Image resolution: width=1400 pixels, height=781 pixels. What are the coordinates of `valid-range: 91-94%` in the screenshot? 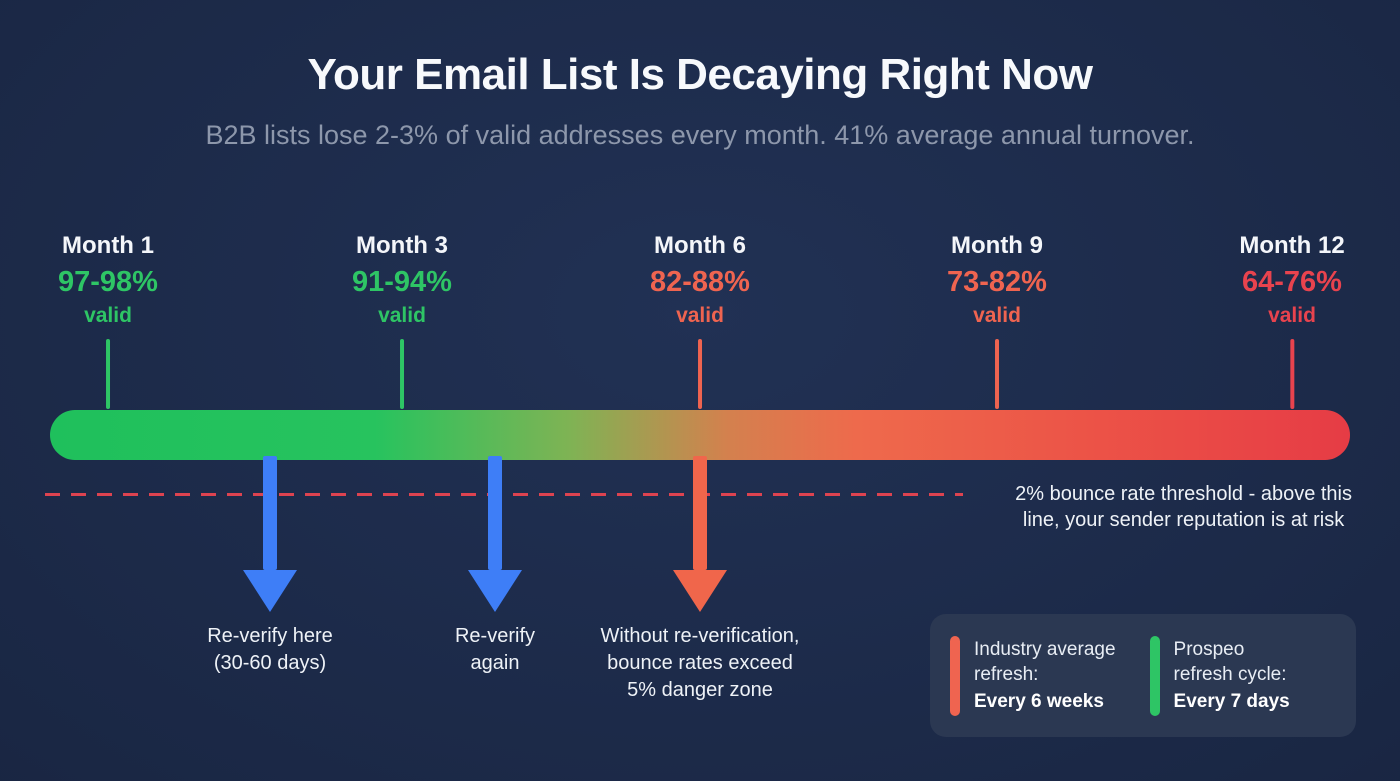 It's located at (402, 282).